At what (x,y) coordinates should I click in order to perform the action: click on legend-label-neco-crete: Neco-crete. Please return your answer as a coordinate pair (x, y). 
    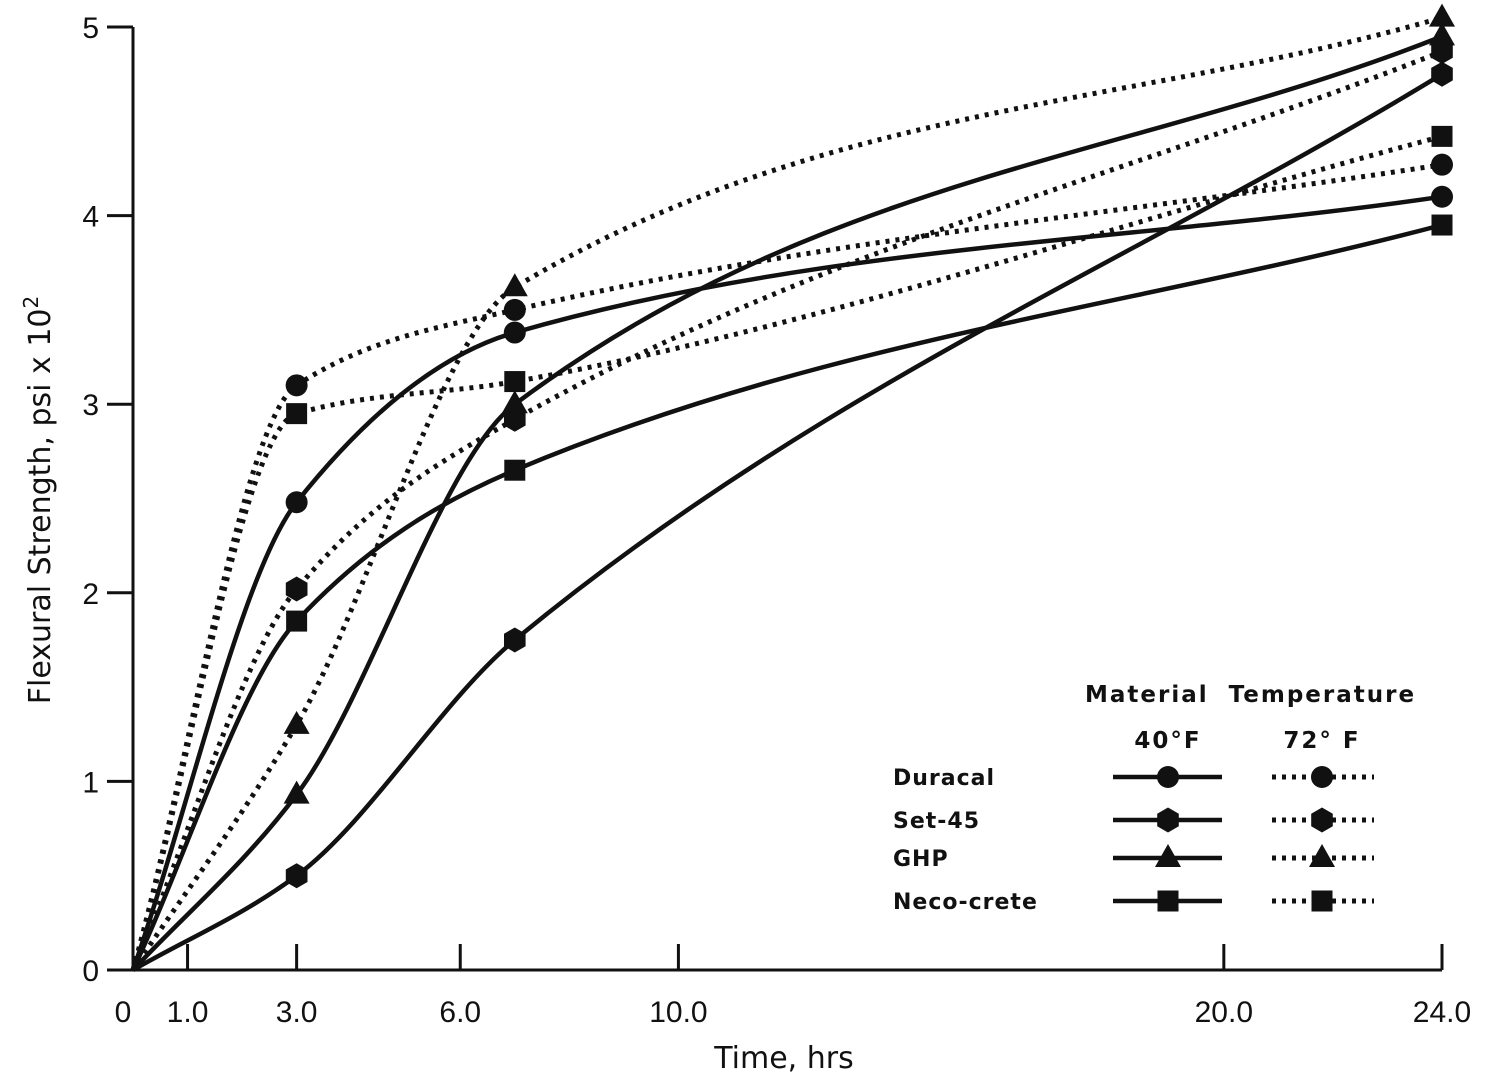
    Looking at the image, I should click on (965, 902).